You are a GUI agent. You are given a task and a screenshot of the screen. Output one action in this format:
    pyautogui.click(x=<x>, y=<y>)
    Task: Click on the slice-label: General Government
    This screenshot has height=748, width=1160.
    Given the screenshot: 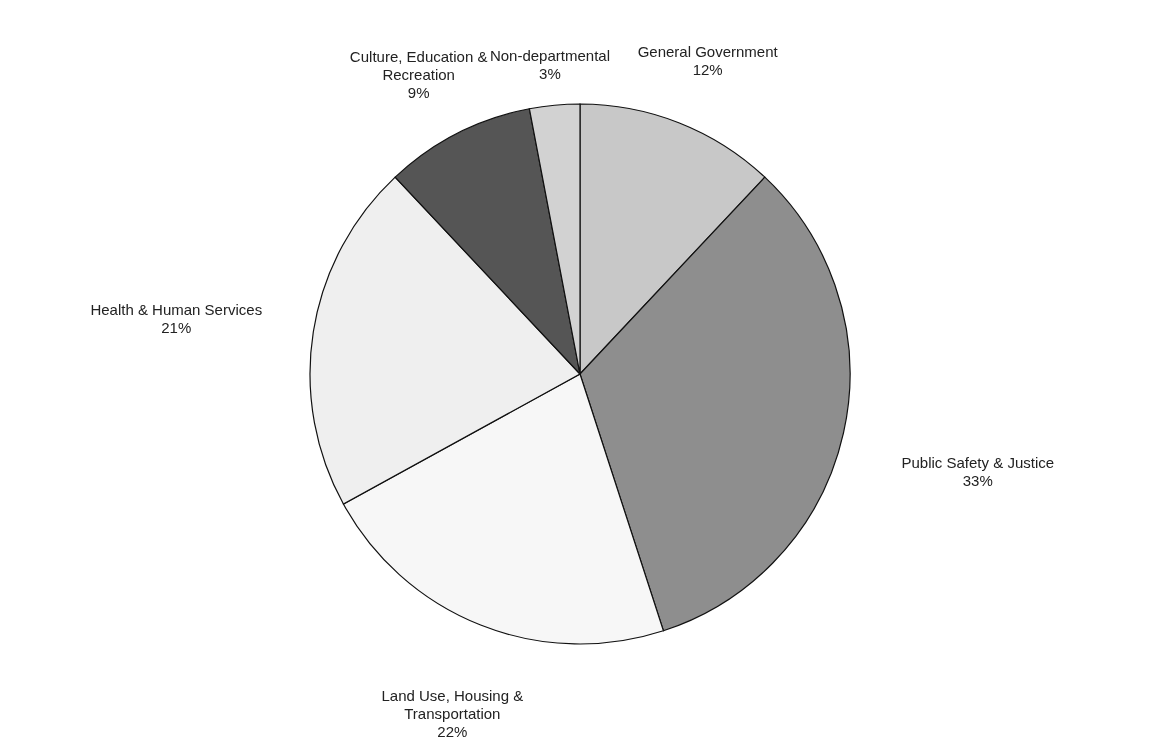 What is the action you would take?
    pyautogui.click(x=708, y=51)
    